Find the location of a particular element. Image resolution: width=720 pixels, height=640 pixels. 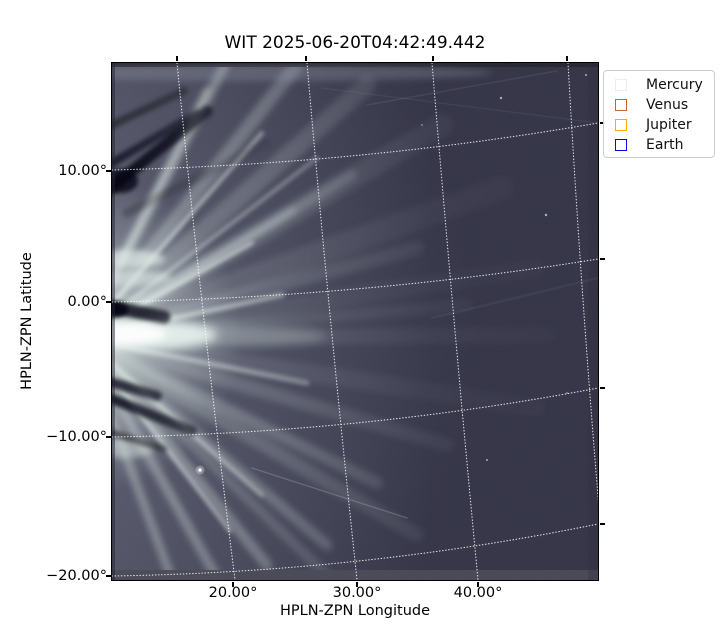

legend: Mercury Venus Jupiter Earth is located at coordinates (659, 114).